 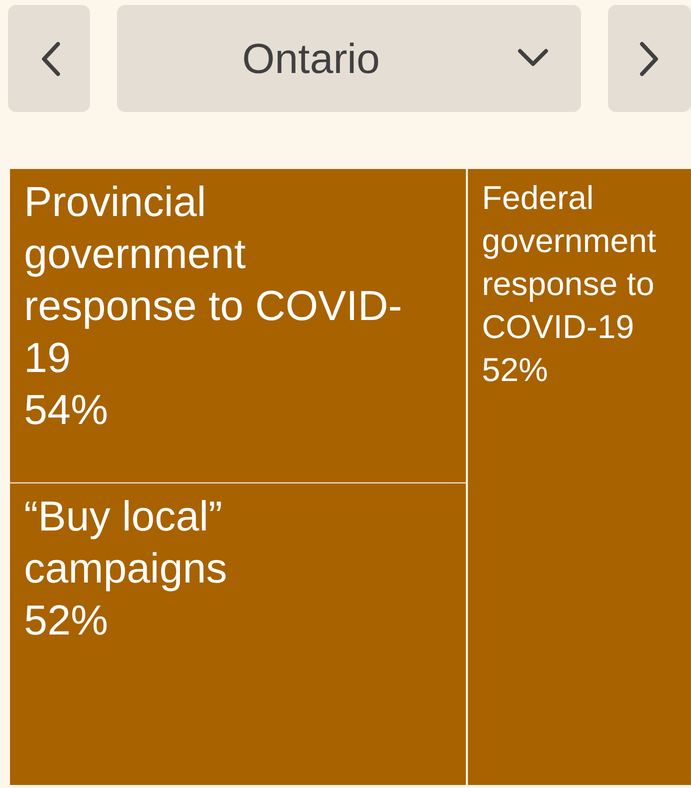 What do you see at coordinates (66, 409) in the screenshot?
I see `data-label: 54%` at bounding box center [66, 409].